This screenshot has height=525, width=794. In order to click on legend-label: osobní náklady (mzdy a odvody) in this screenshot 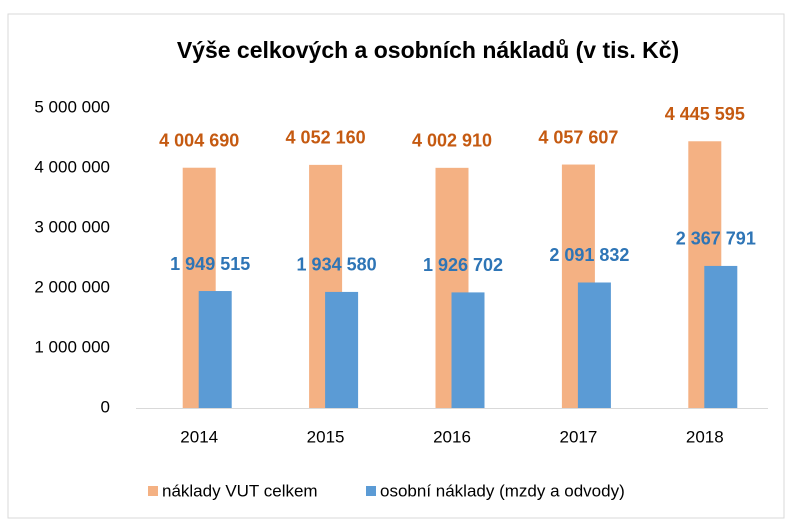, I will do `click(502, 490)`.